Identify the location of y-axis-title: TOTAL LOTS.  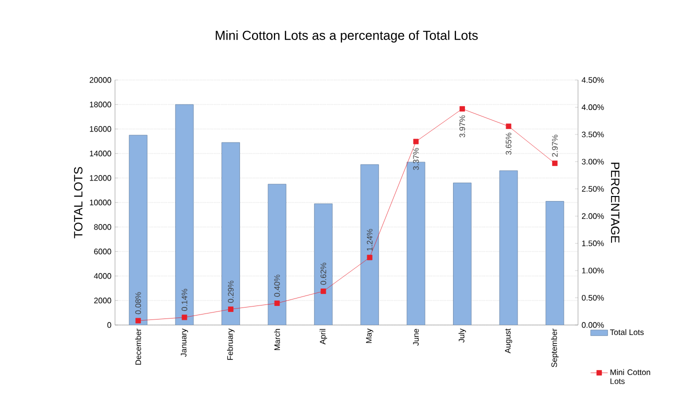
(78, 202).